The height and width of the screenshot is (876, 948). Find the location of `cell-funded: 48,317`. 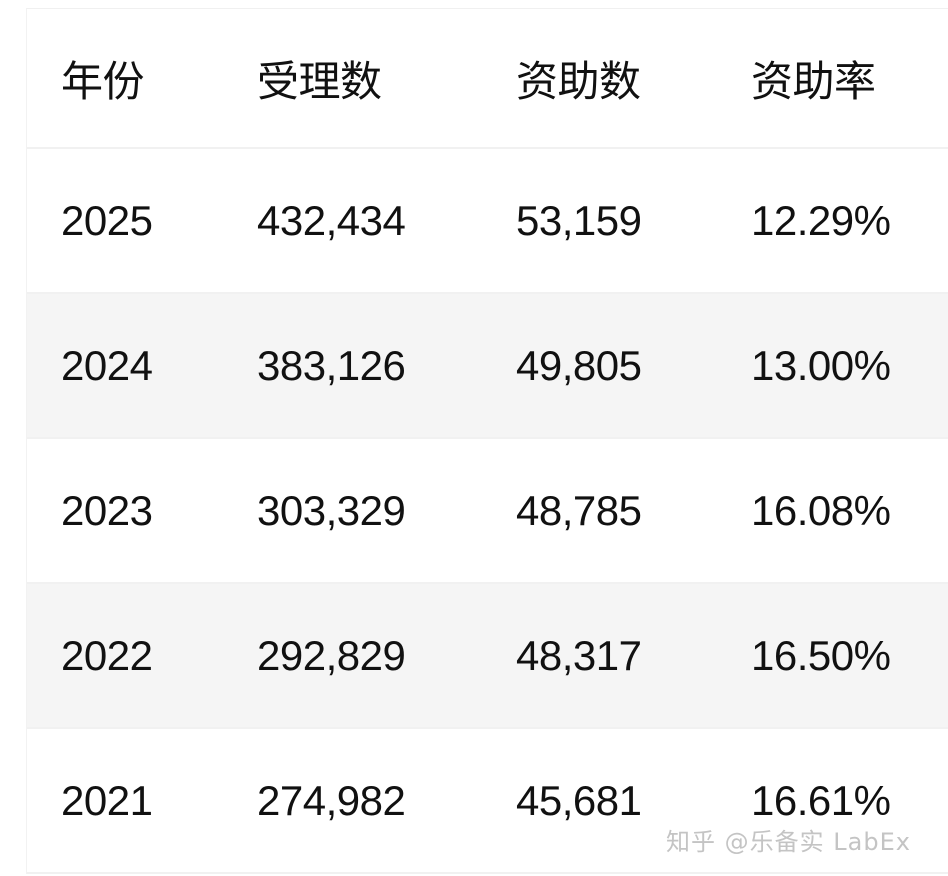

cell-funded: 48,317 is located at coordinates (579, 655).